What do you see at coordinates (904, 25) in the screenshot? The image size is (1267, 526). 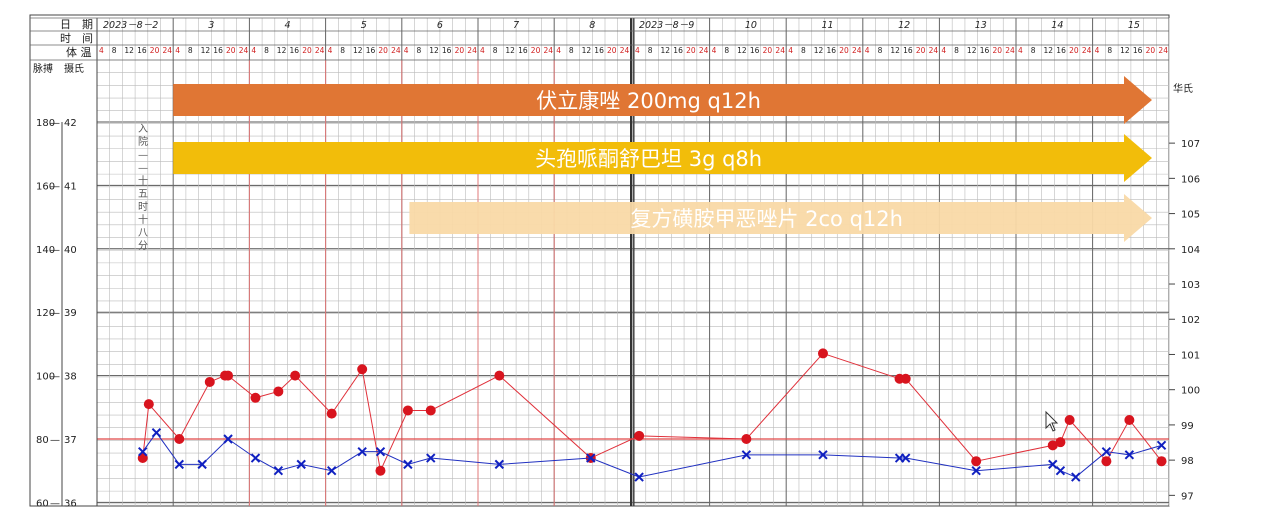 I see `date-cell: 12` at bounding box center [904, 25].